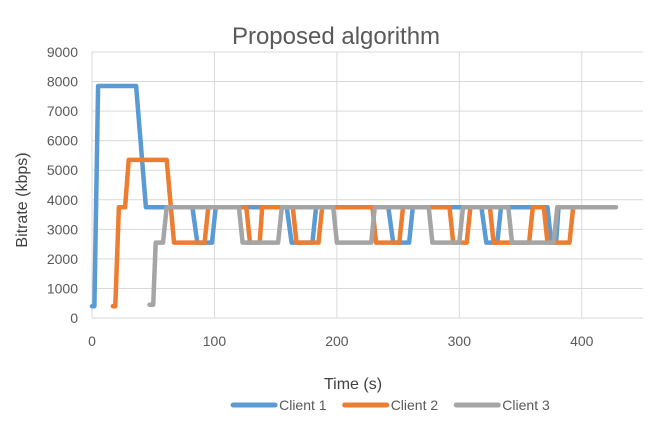  Describe the element at coordinates (215, 341) in the screenshot. I see `x-tick-label: 100` at that location.